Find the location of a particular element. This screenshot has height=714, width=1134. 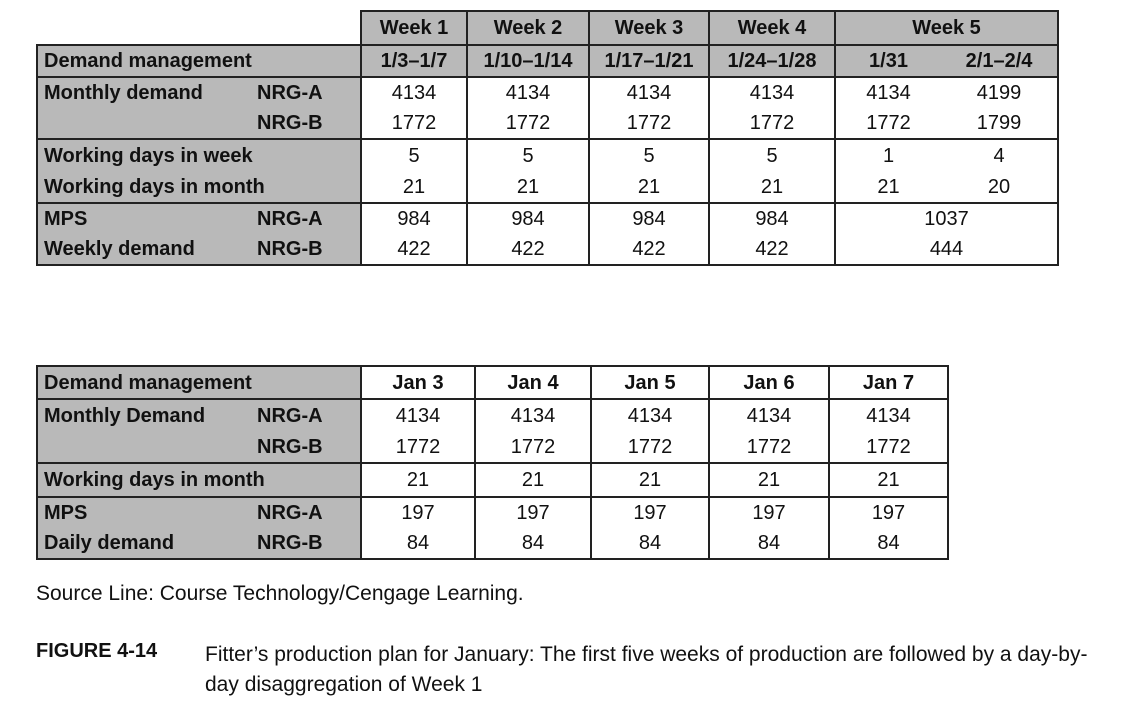

week-3-header: Week 3 is located at coordinates (649, 28).